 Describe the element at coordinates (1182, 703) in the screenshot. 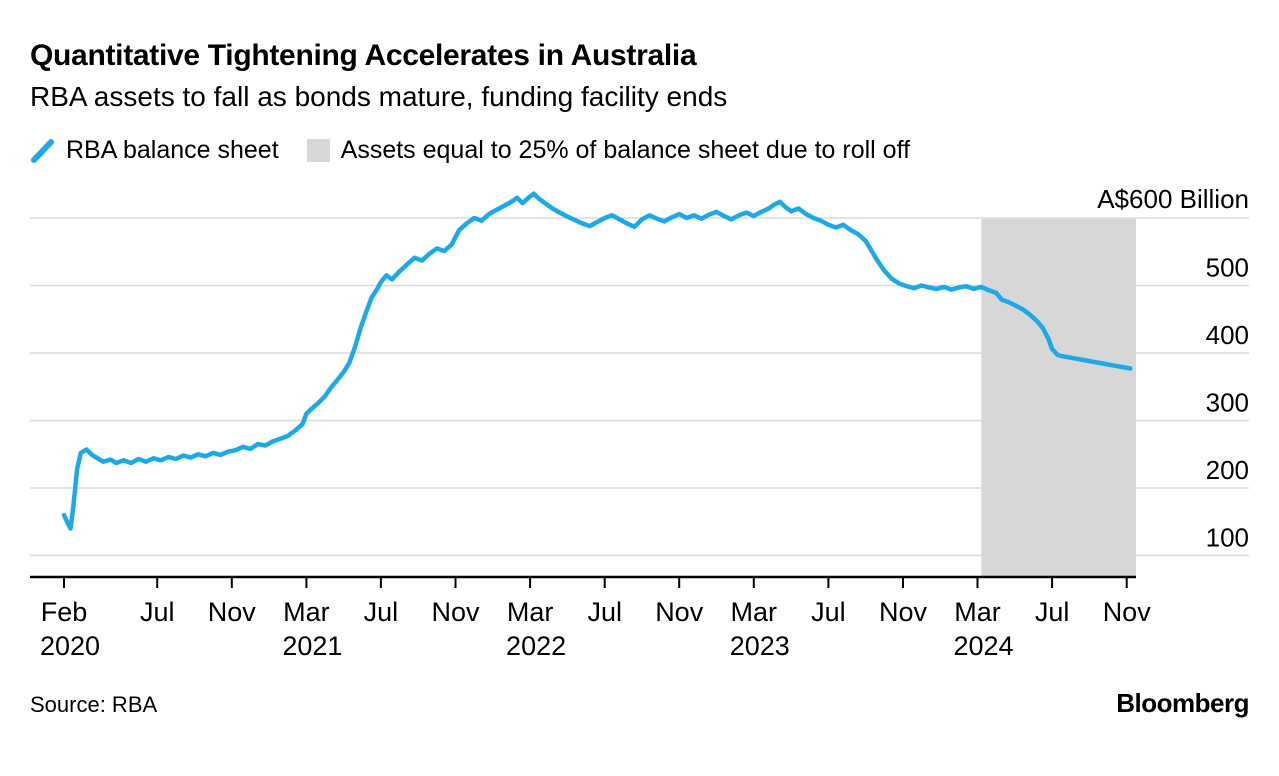

I see `bloomberg-logo: Bloomberg` at that location.